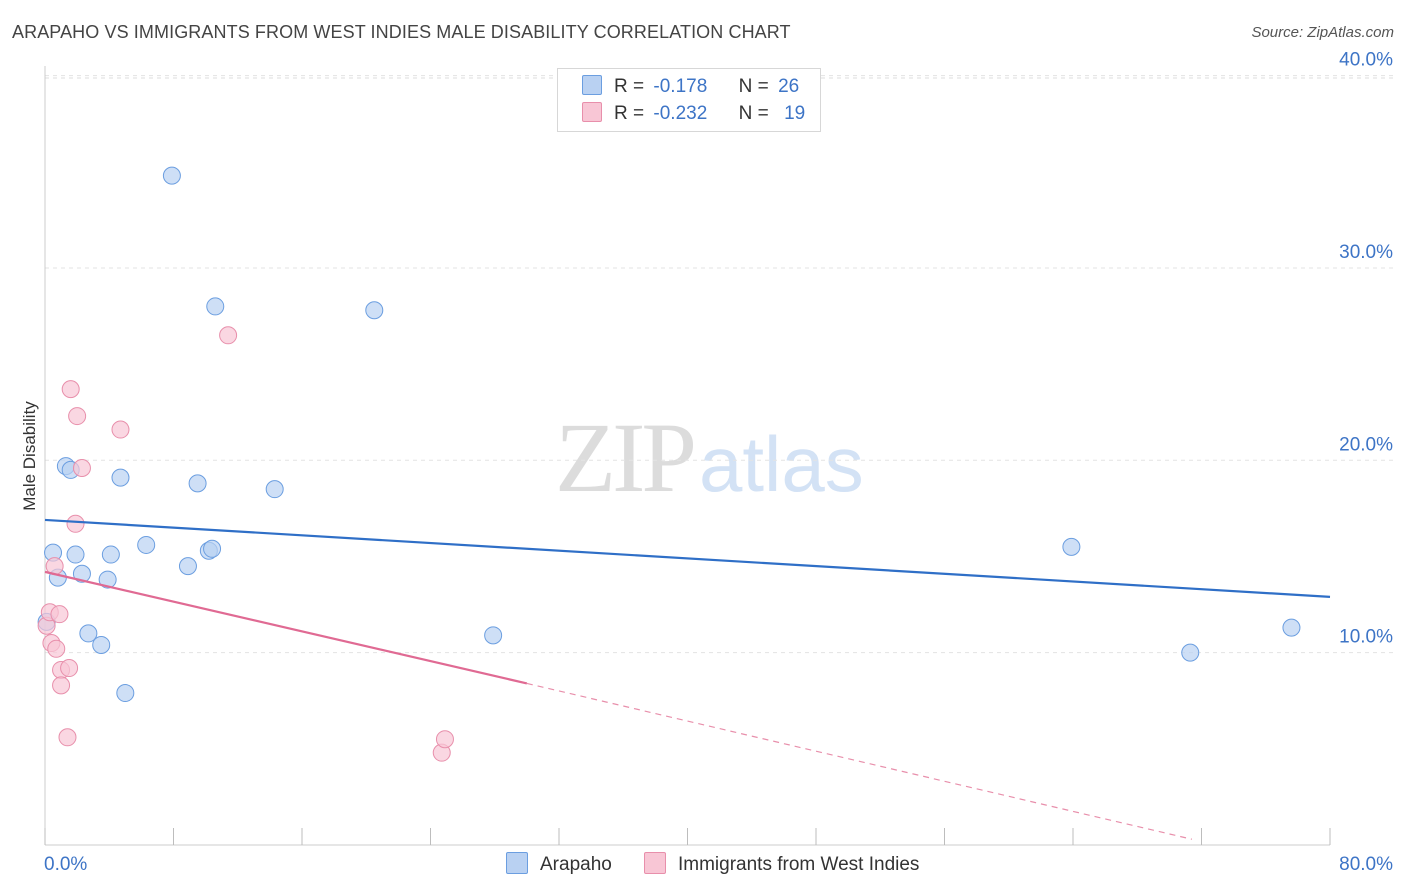 Image resolution: width=1406 pixels, height=892 pixels. What do you see at coordinates (576, 864) in the screenshot?
I see `series-label-arapaho: Arapaho` at bounding box center [576, 864].